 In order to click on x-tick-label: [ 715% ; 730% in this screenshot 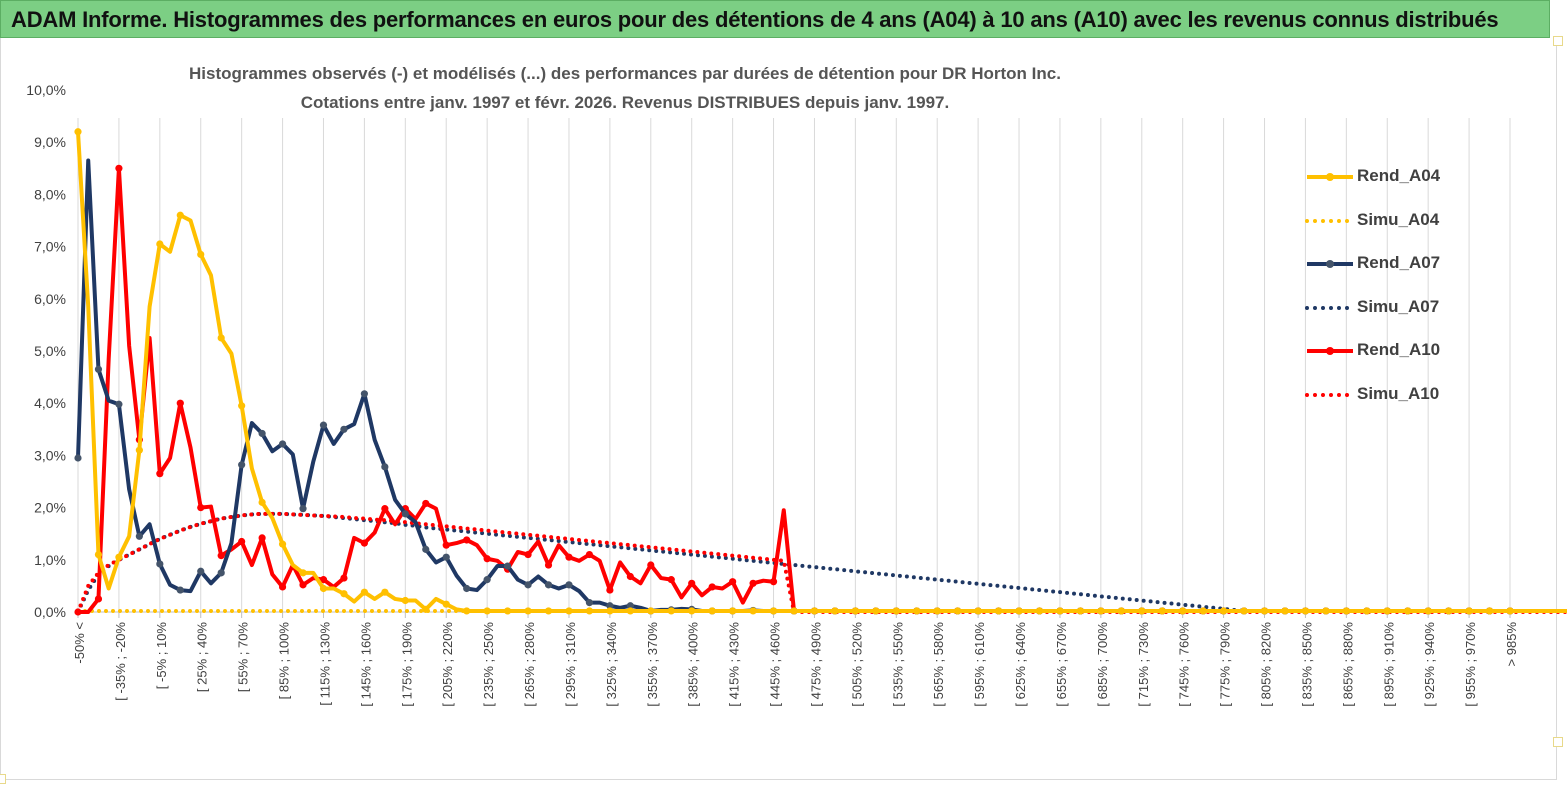, I will do `click(1143, 664)`.